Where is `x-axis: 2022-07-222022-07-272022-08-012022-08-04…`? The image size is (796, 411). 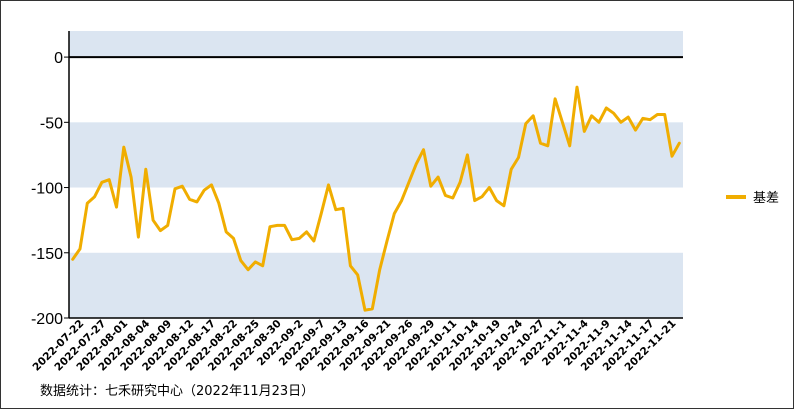 x-axis: 2022-07-222022-07-272022-08-012022-08-04… is located at coordinates (354, 346).